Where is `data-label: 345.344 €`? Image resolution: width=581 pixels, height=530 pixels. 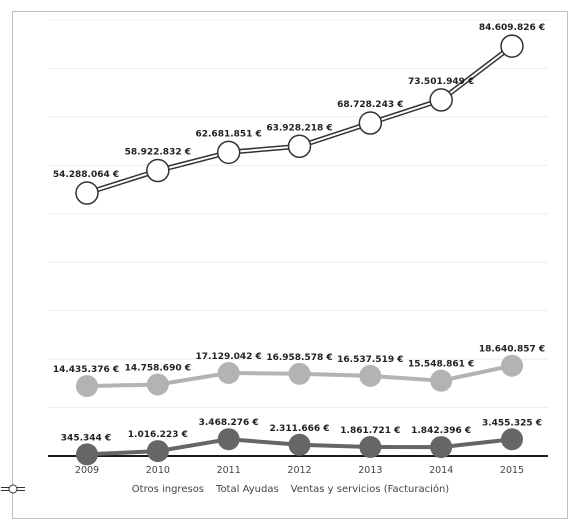 data-label: 345.344 € is located at coordinates (86, 438).